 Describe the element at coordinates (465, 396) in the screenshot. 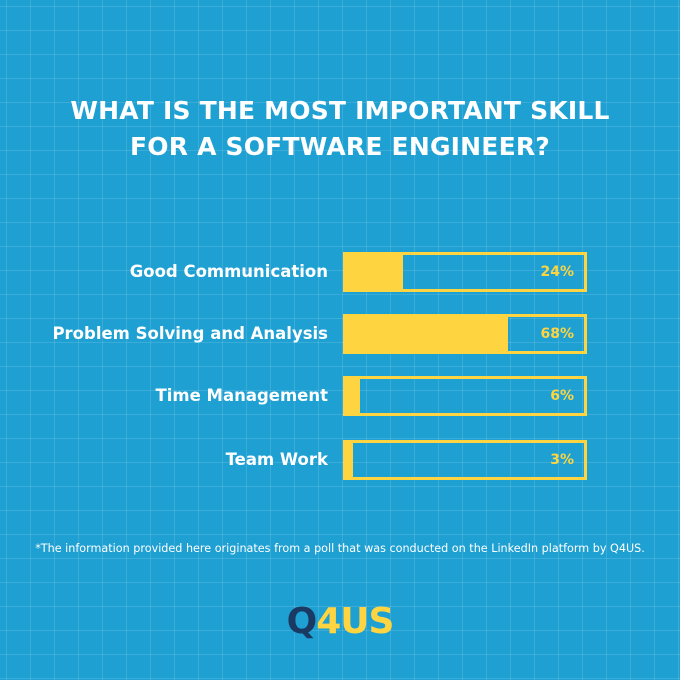

I see `bar-track: 6%` at that location.